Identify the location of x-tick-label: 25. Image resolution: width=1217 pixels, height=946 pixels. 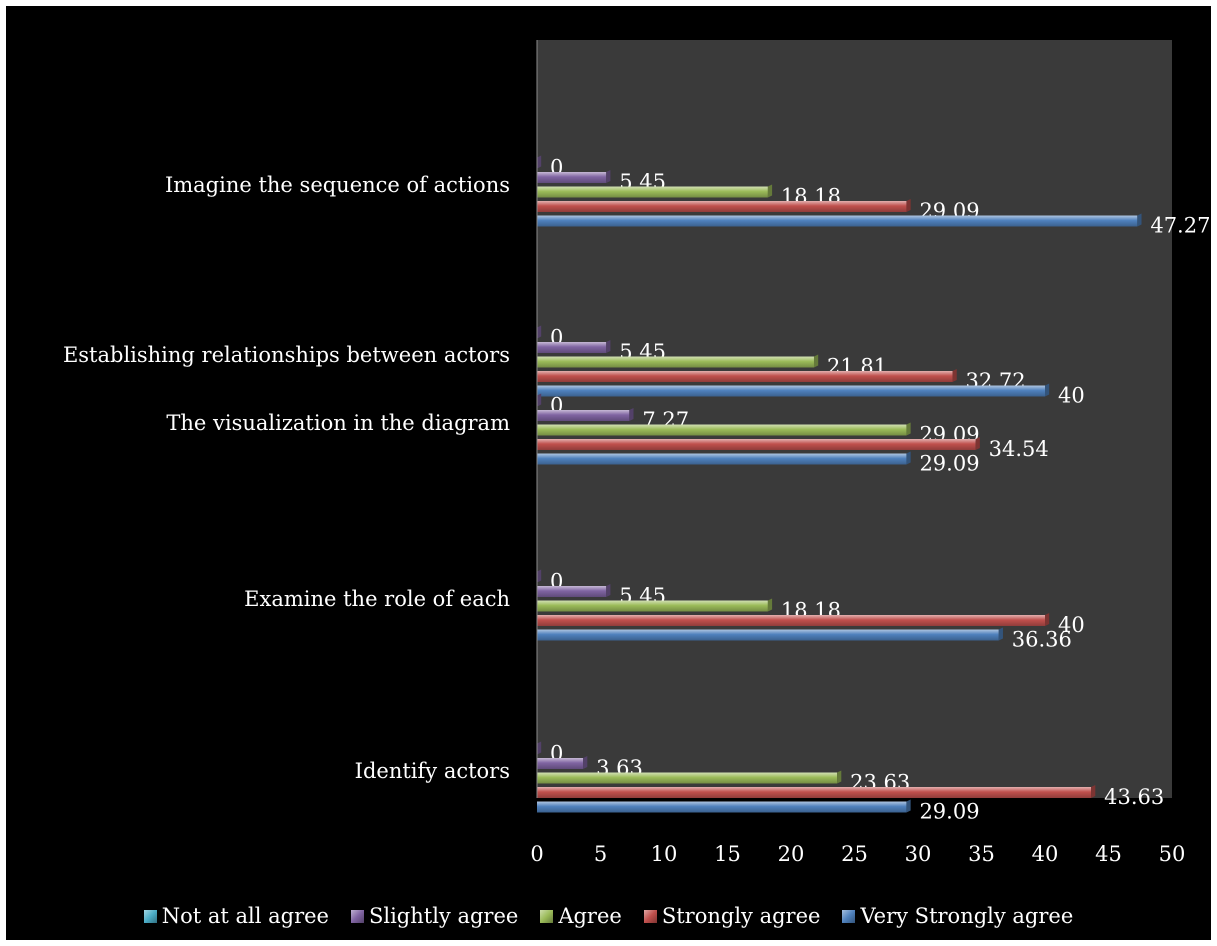
(854, 854).